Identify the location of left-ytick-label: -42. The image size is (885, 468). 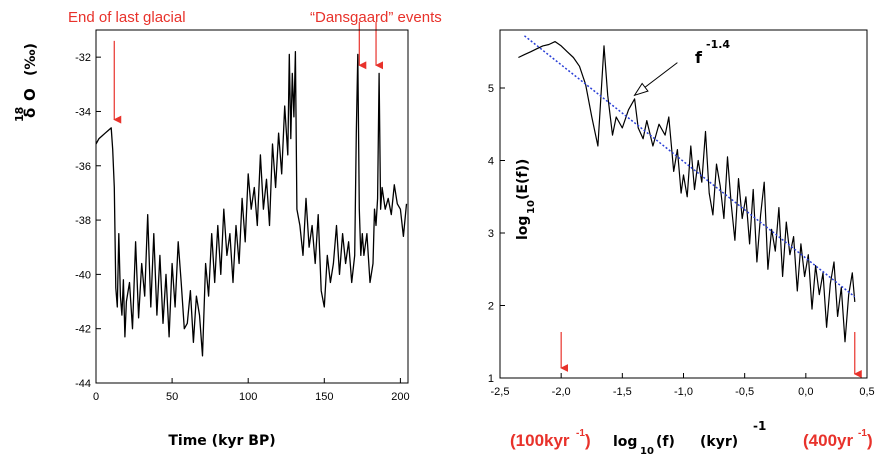
(83, 330).